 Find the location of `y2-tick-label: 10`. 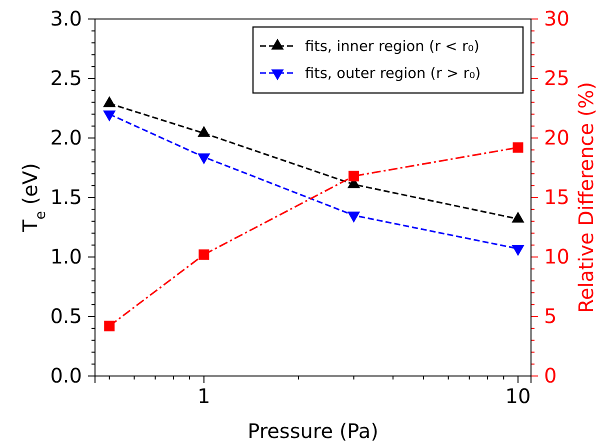

y2-tick-label: 10 is located at coordinates (557, 256).